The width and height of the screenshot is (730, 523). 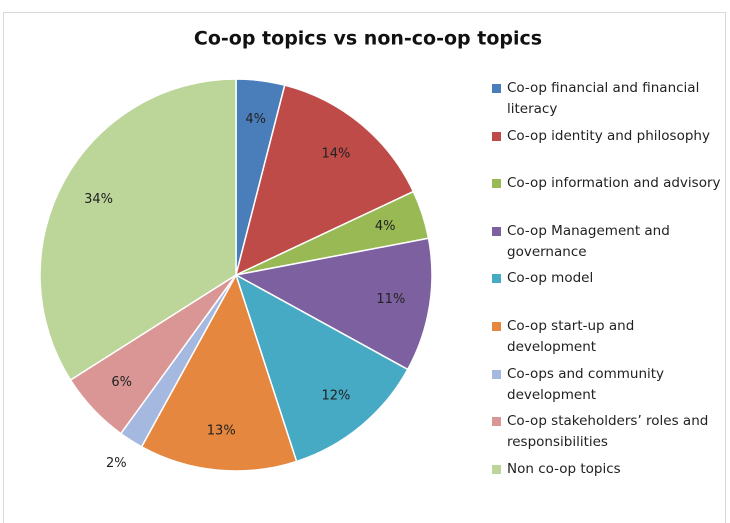 I want to click on legend-item: Co-op model, so click(x=606, y=292).